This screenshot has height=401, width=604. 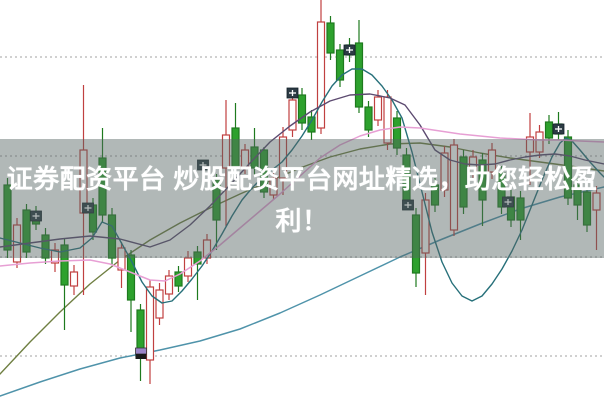 What do you see at coordinates (141, 351) in the screenshot?
I see `purple-marker` at bounding box center [141, 351].